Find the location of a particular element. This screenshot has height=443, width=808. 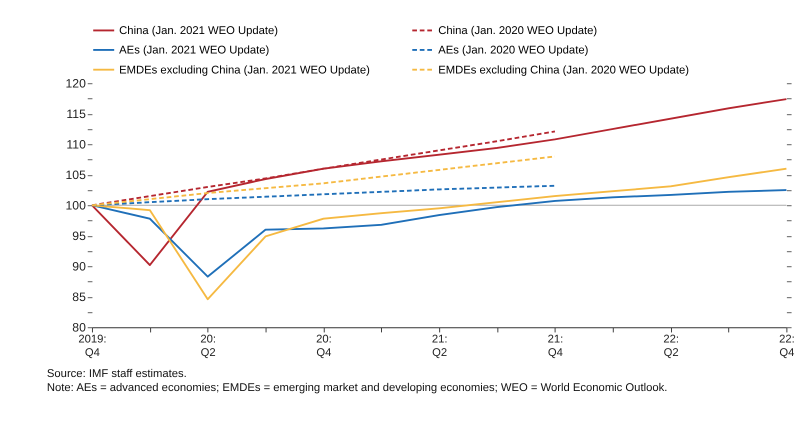

y-tick-label: 105 is located at coordinates (76, 175).